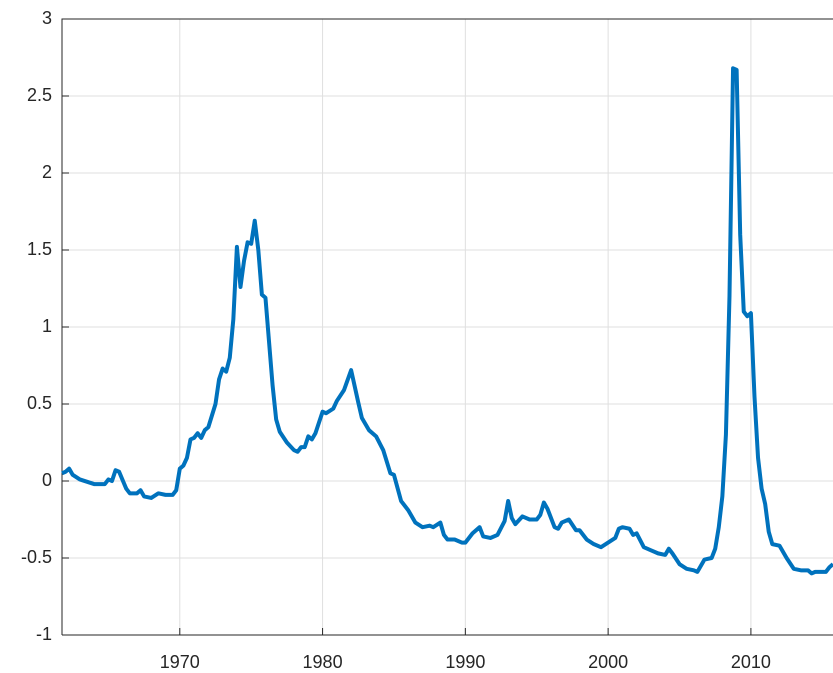 Image resolution: width=833 pixels, height=673 pixels. What do you see at coordinates (39, 95) in the screenshot?
I see `y-tick-label: 2.5` at bounding box center [39, 95].